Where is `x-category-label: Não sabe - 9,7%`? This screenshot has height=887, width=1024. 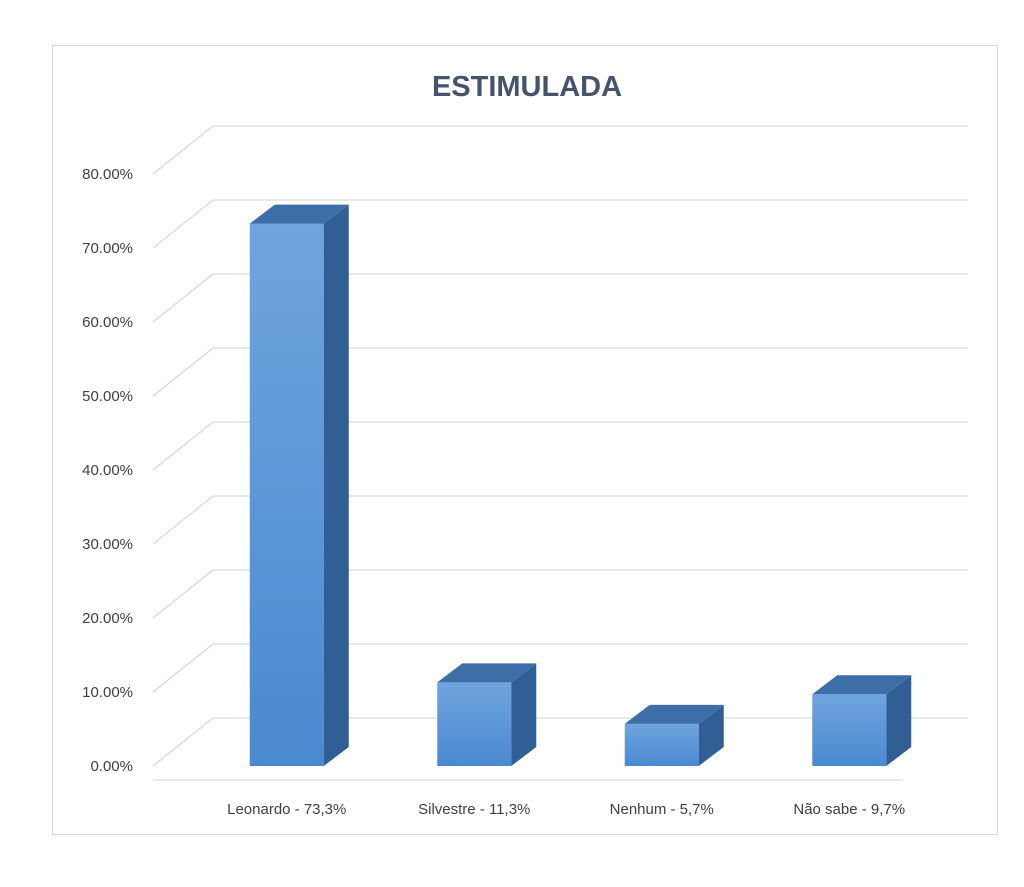
x-category-label: Não sabe - 9,7% is located at coordinates (849, 809).